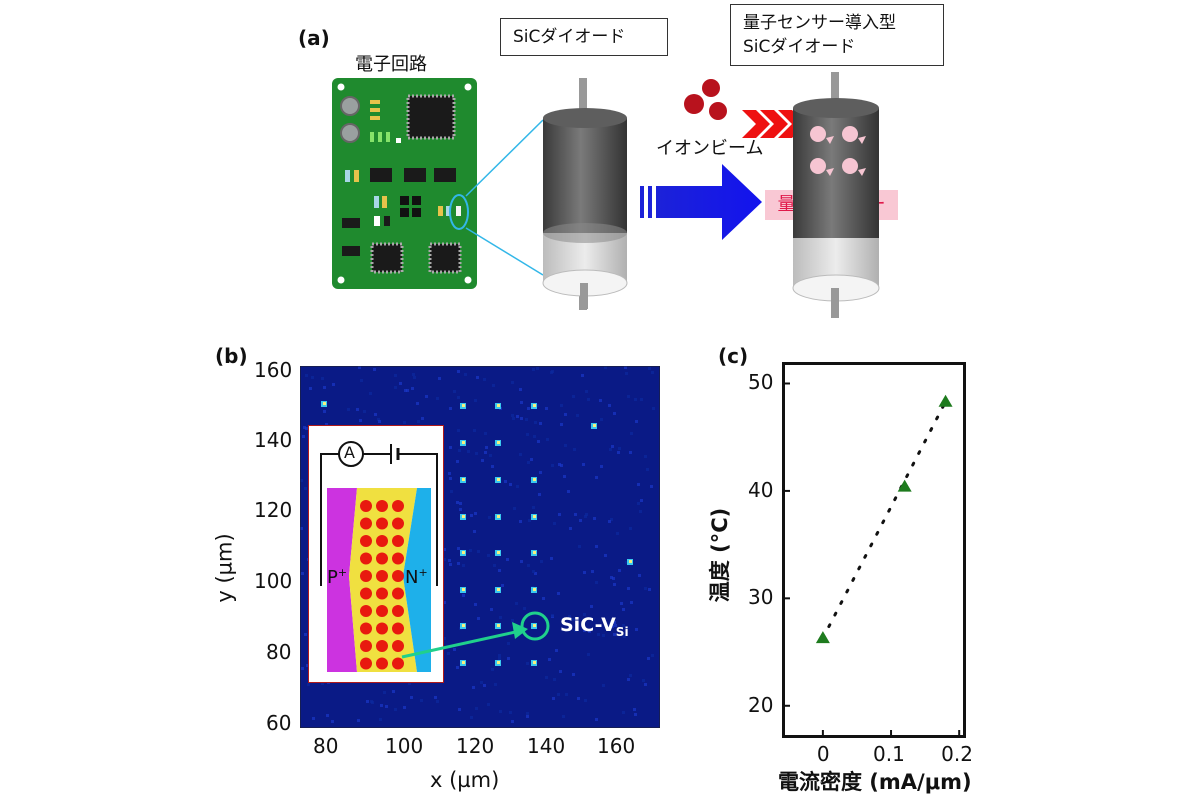  Describe the element at coordinates (342, 572) in the screenshot. I see `p-label-plus: +` at that location.